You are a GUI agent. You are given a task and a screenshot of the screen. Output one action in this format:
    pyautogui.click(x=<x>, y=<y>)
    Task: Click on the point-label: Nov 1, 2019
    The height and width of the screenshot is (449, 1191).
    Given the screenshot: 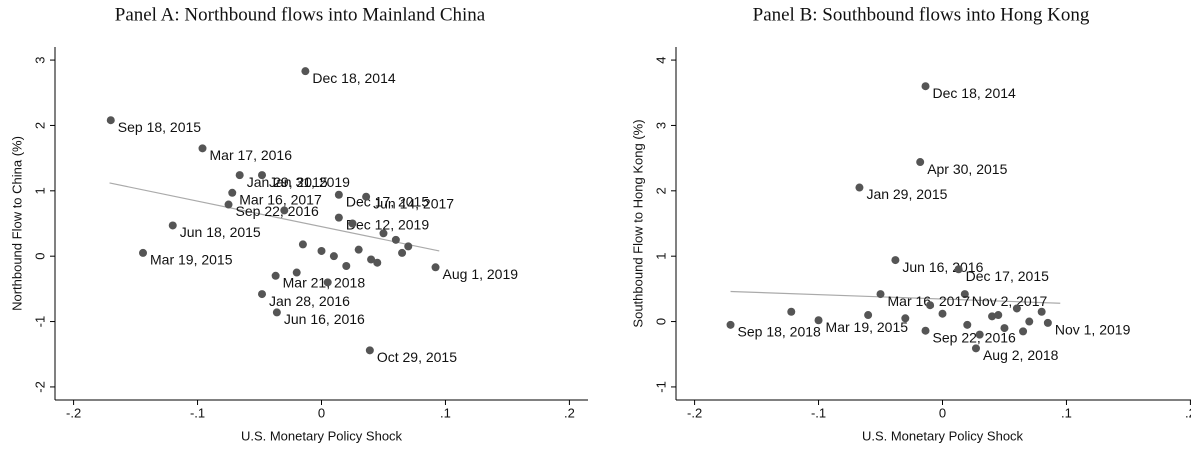 What is the action you would take?
    pyautogui.click(x=1093, y=330)
    